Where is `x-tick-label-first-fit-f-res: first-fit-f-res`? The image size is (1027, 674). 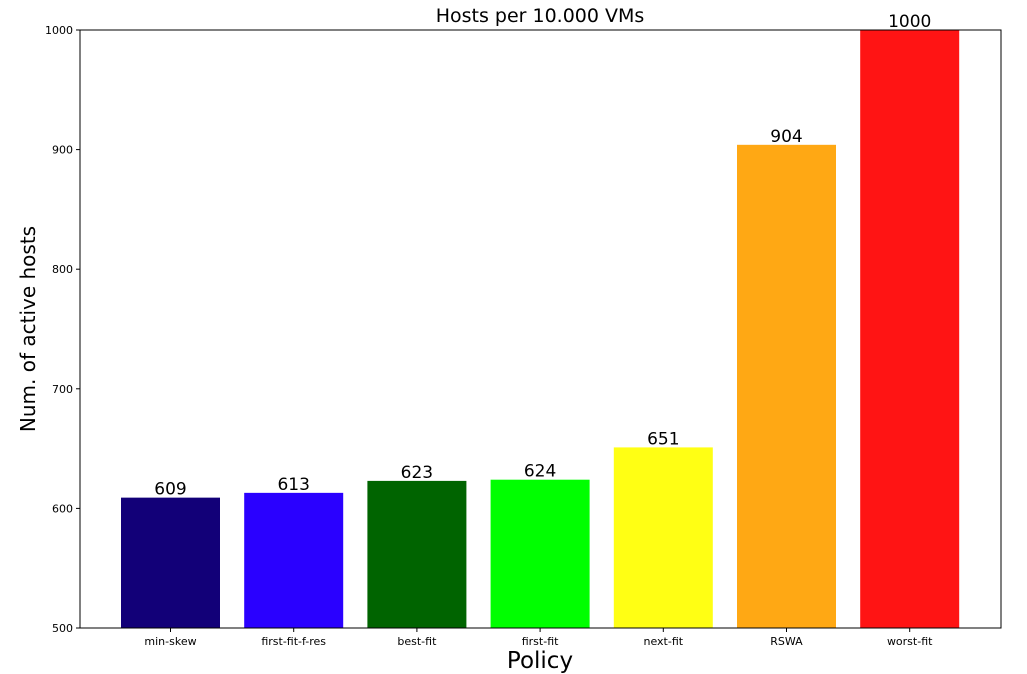 x-tick-label-first-fit-f-res: first-fit-f-res is located at coordinates (293, 641).